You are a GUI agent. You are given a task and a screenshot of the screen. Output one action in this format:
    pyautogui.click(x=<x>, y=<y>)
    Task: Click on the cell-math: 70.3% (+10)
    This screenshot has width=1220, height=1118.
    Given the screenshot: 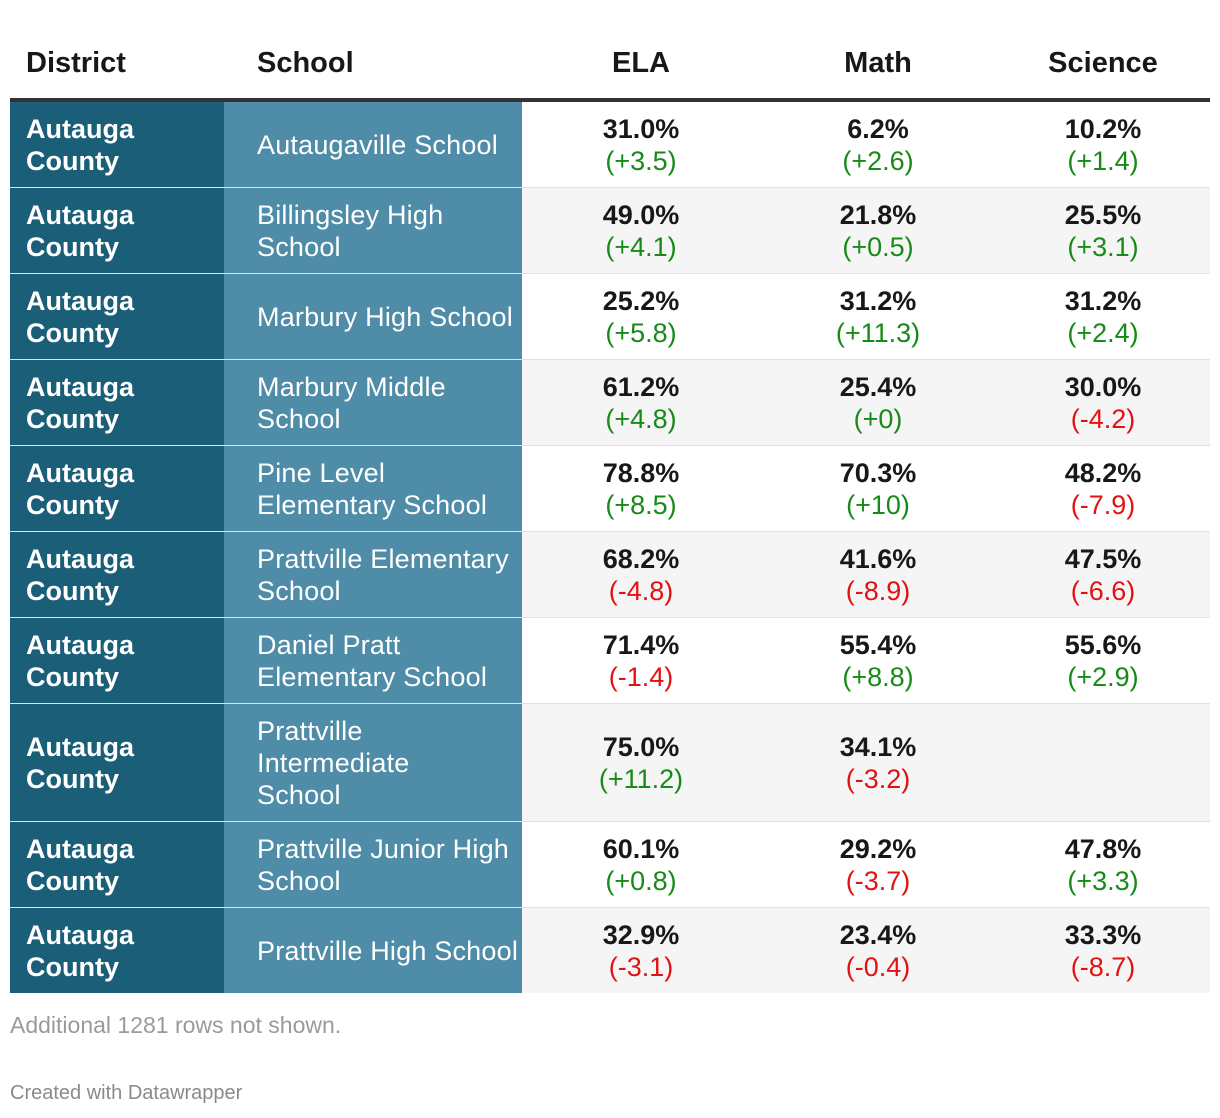 What is the action you would take?
    pyautogui.click(x=878, y=488)
    